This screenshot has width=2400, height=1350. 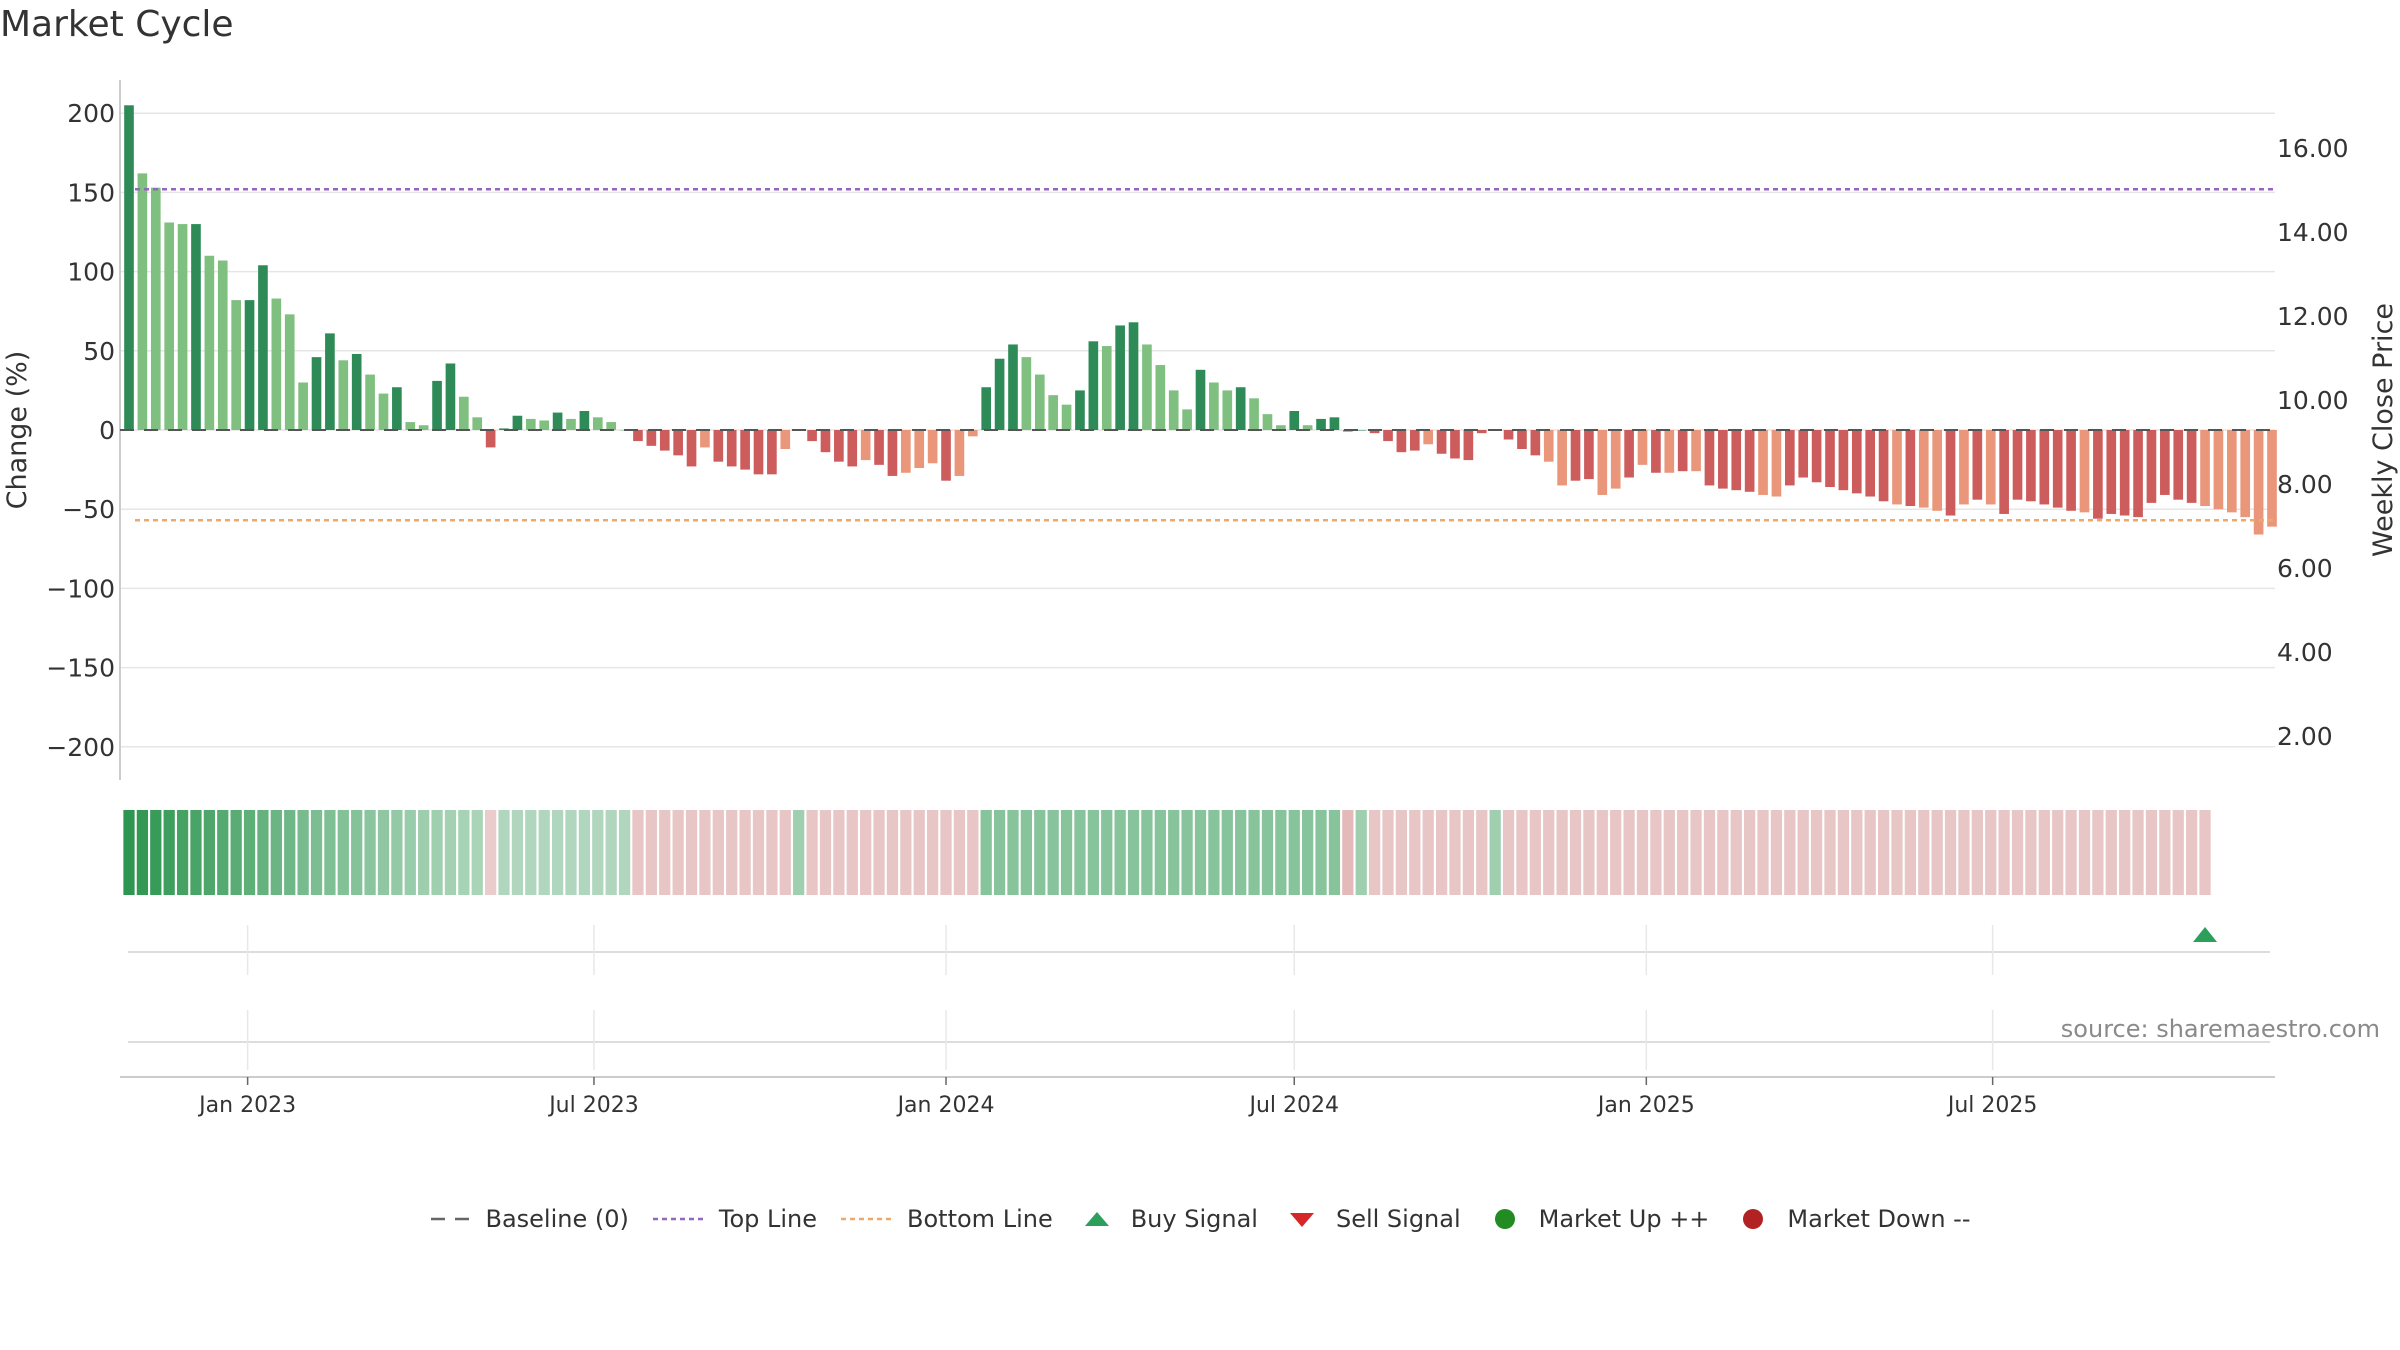 What do you see at coordinates (768, 1219) in the screenshot?
I see `legend-label: Top Line` at bounding box center [768, 1219].